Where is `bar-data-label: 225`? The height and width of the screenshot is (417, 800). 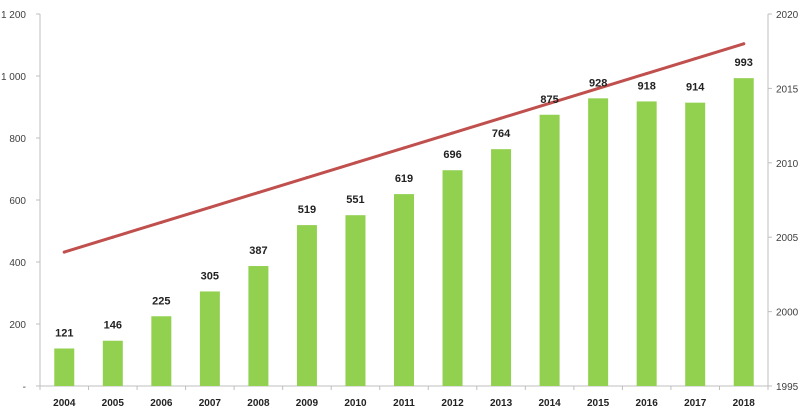
bar-data-label: 225 is located at coordinates (161, 301).